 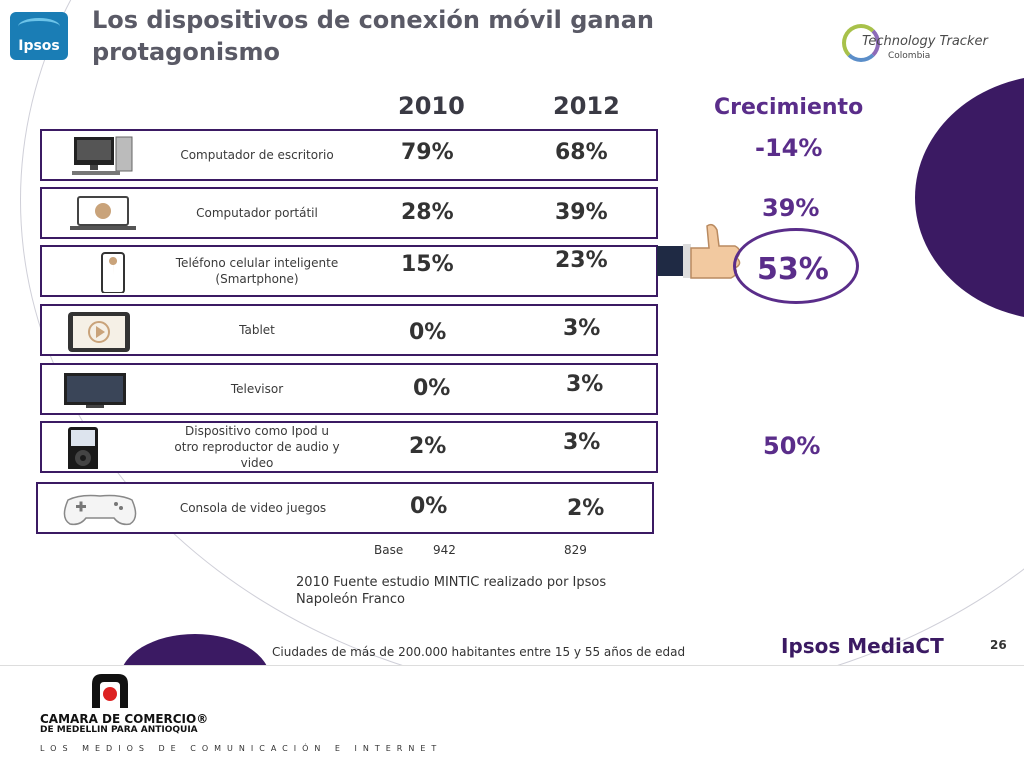 I want to click on value-2010: 2%, so click(x=428, y=446).